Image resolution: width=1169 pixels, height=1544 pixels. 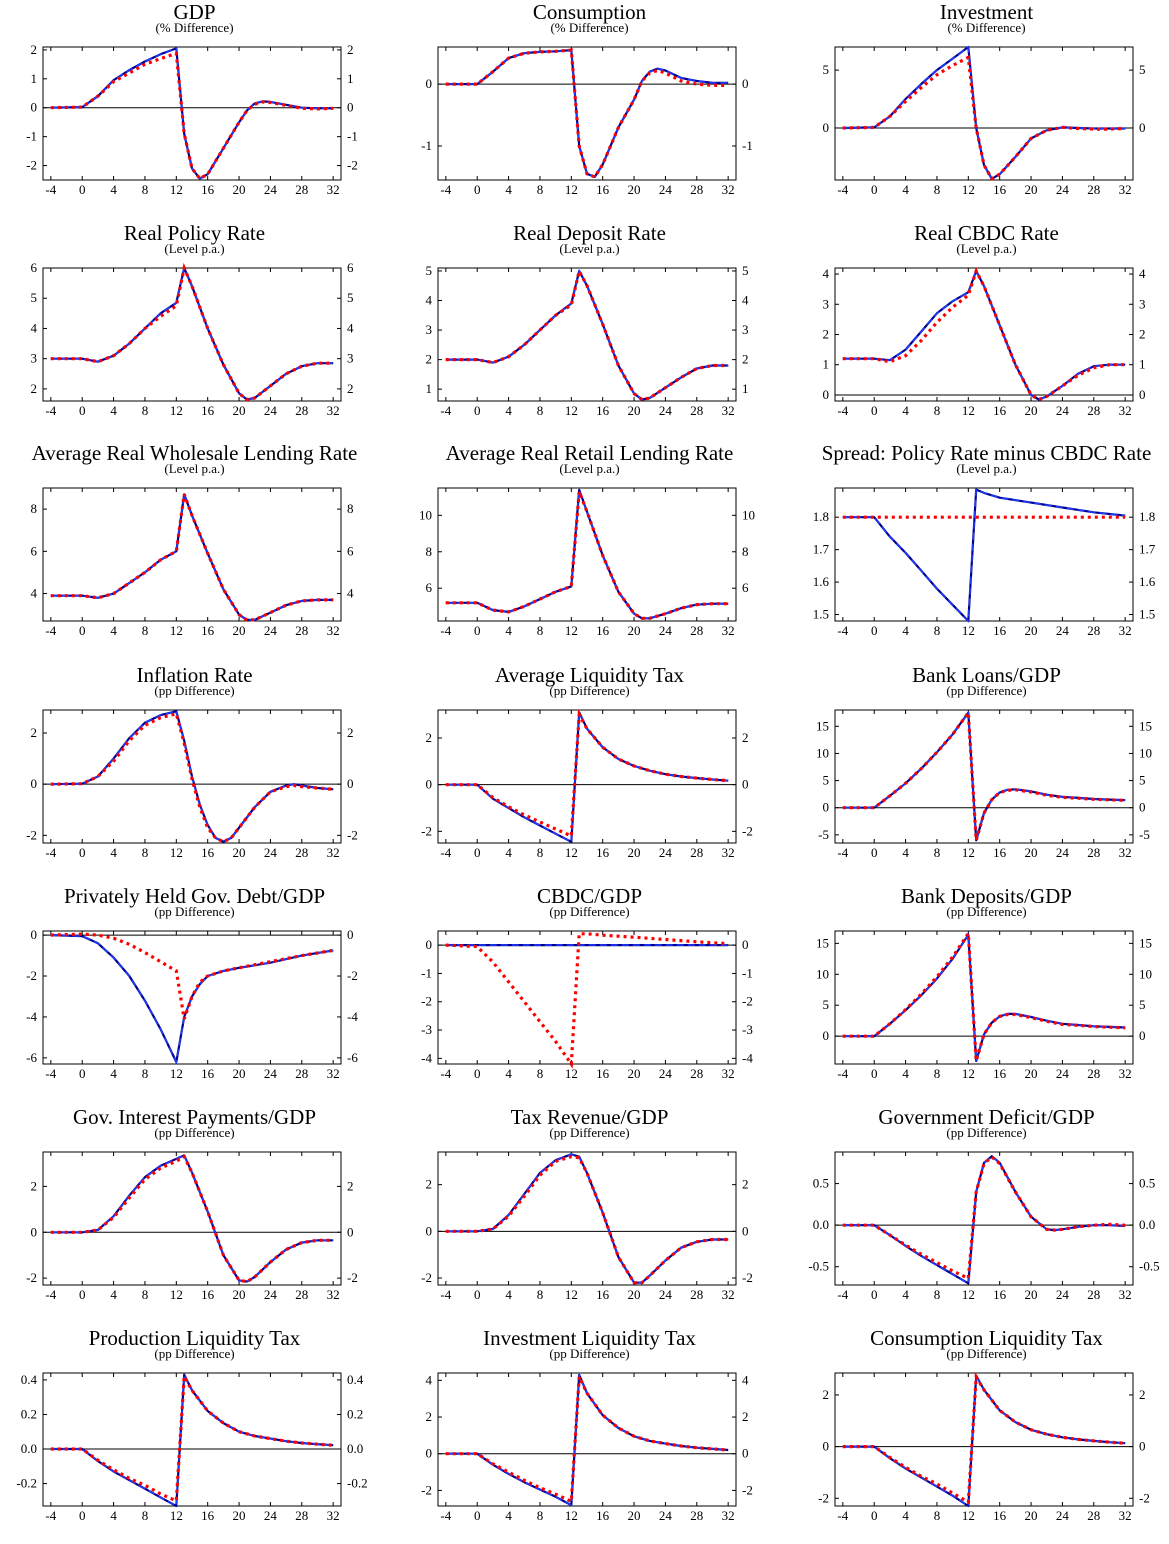 What do you see at coordinates (589, 233) in the screenshot?
I see `chart-title: Real Deposit Rate` at bounding box center [589, 233].